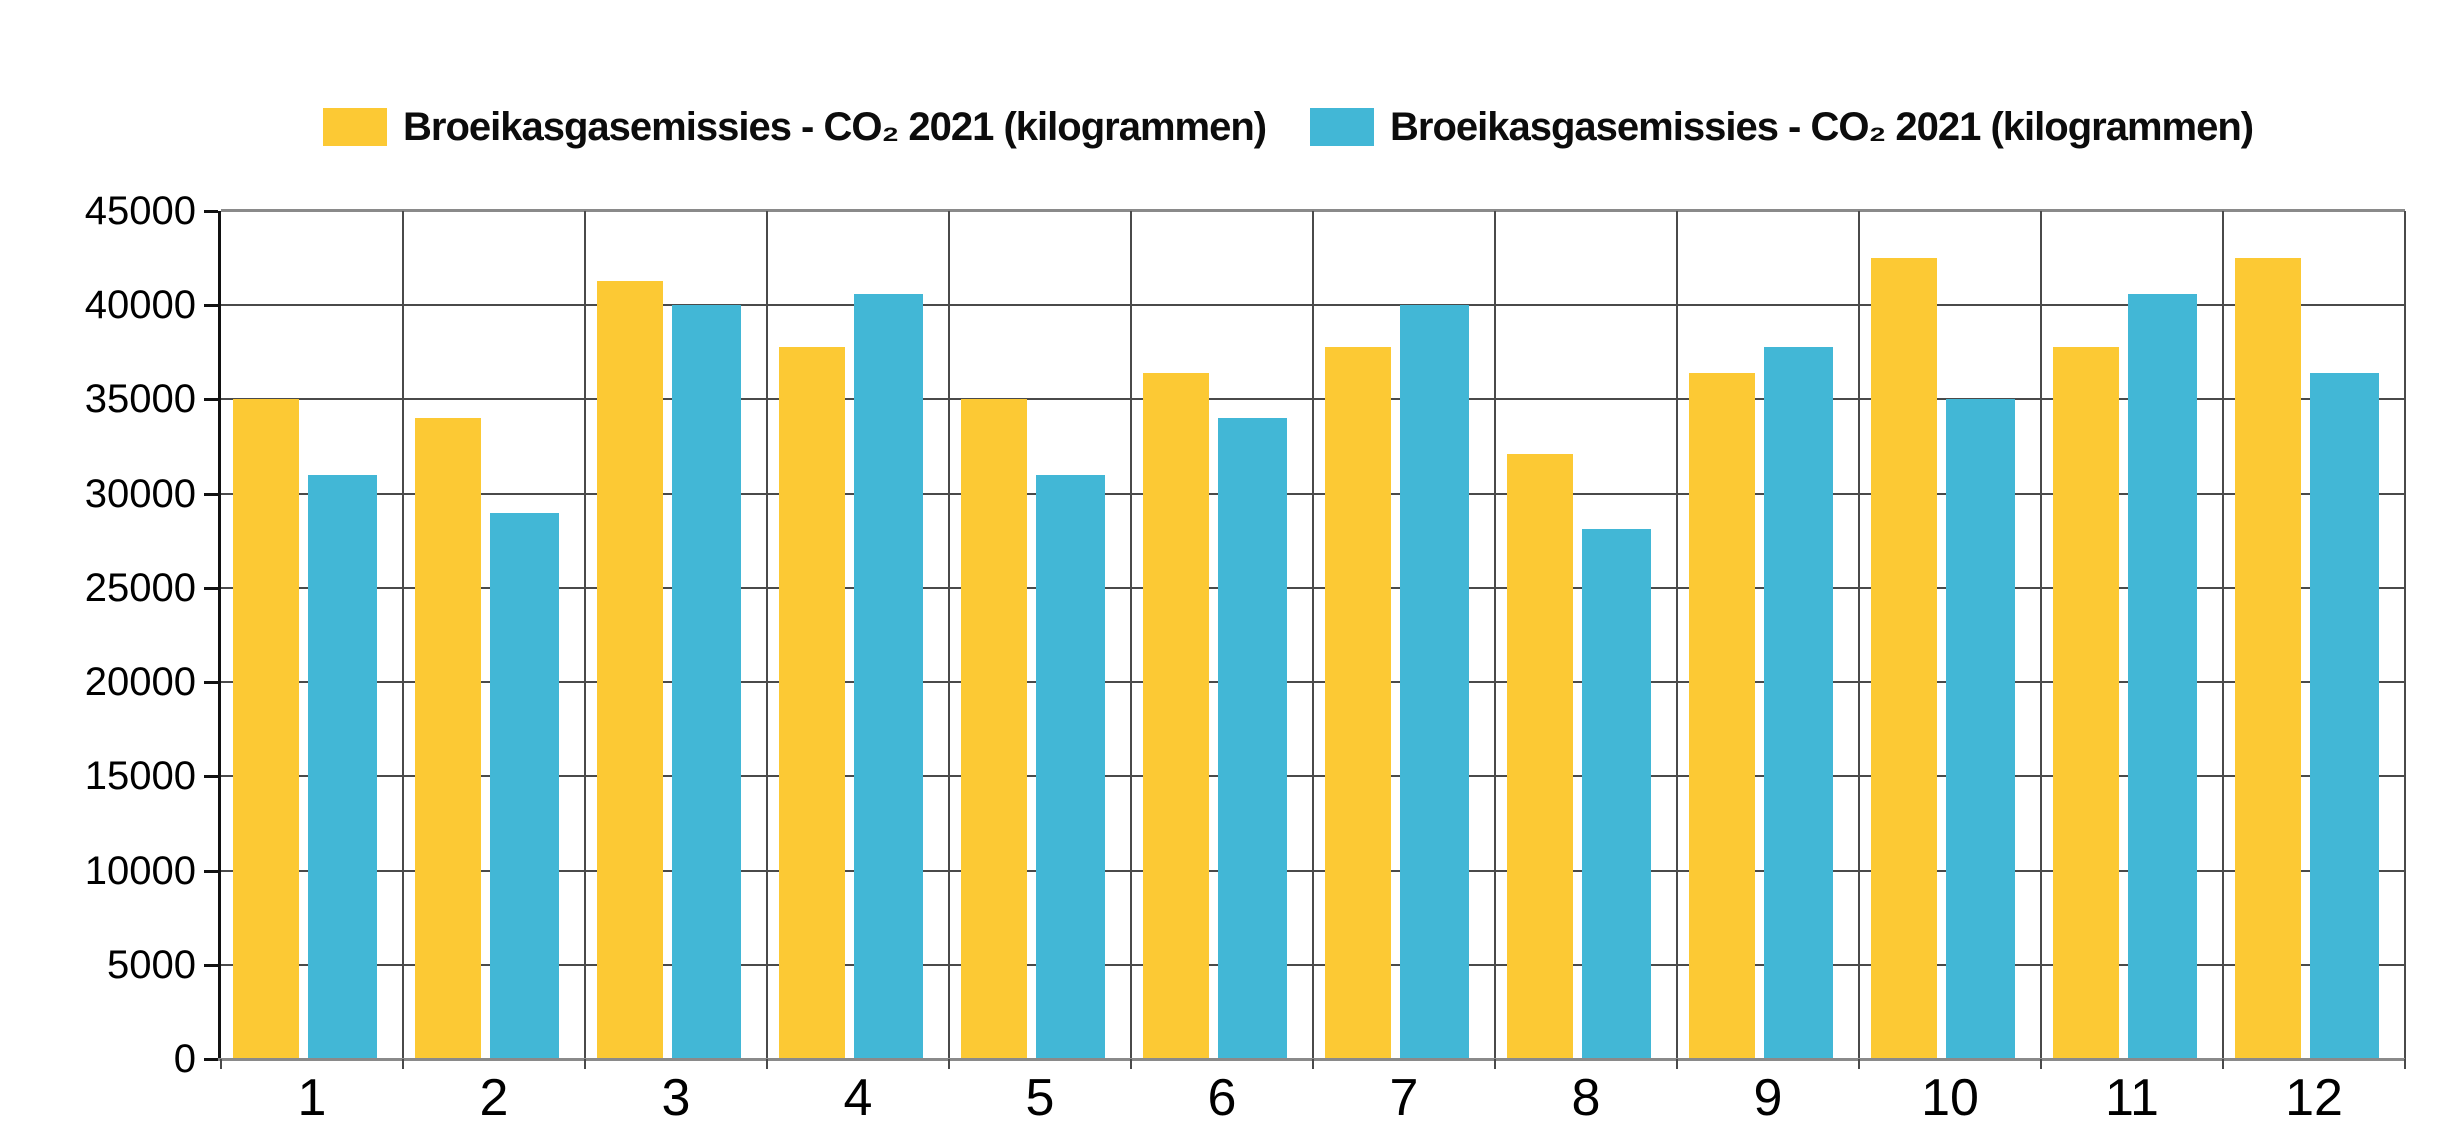  I want to click on x-axis-label-10: 10, so click(1950, 1096).